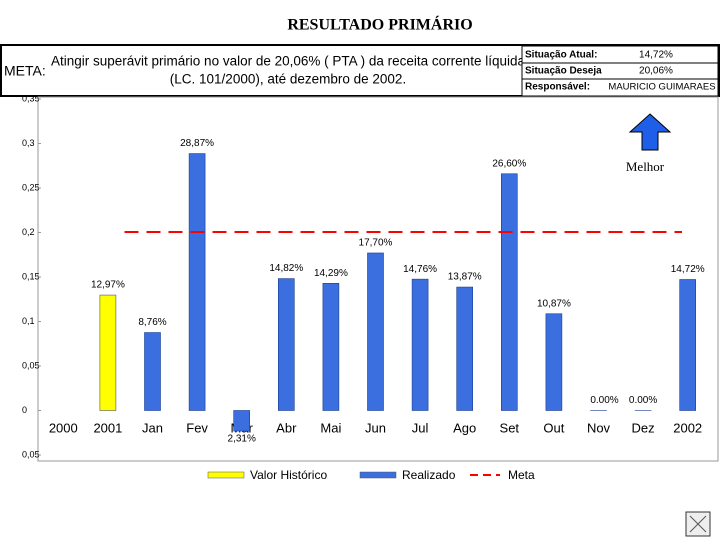 This screenshot has height=545, width=720. What do you see at coordinates (25, 71) in the screenshot?
I see `meta-label: META:` at bounding box center [25, 71].